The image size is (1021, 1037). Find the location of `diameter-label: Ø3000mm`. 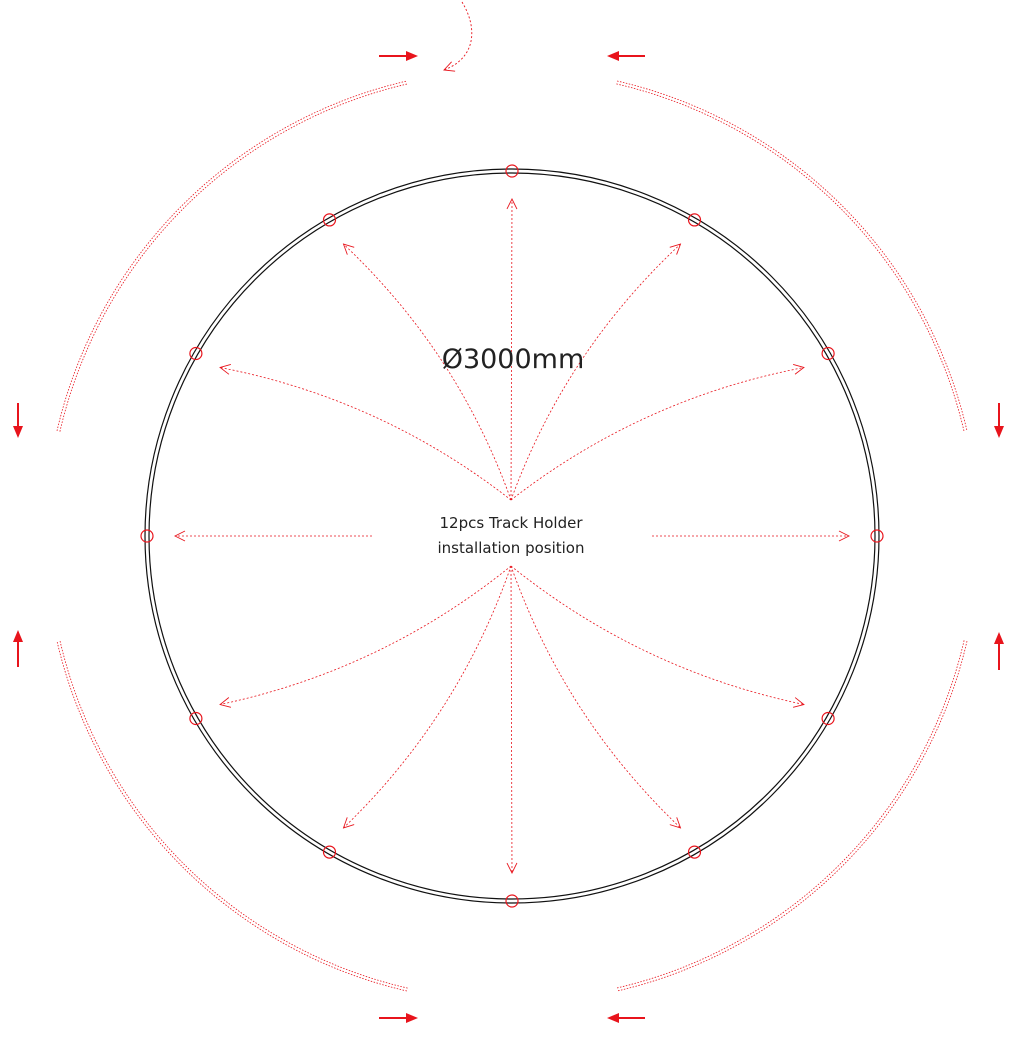

diameter-label: Ø3000mm is located at coordinates (513, 359).